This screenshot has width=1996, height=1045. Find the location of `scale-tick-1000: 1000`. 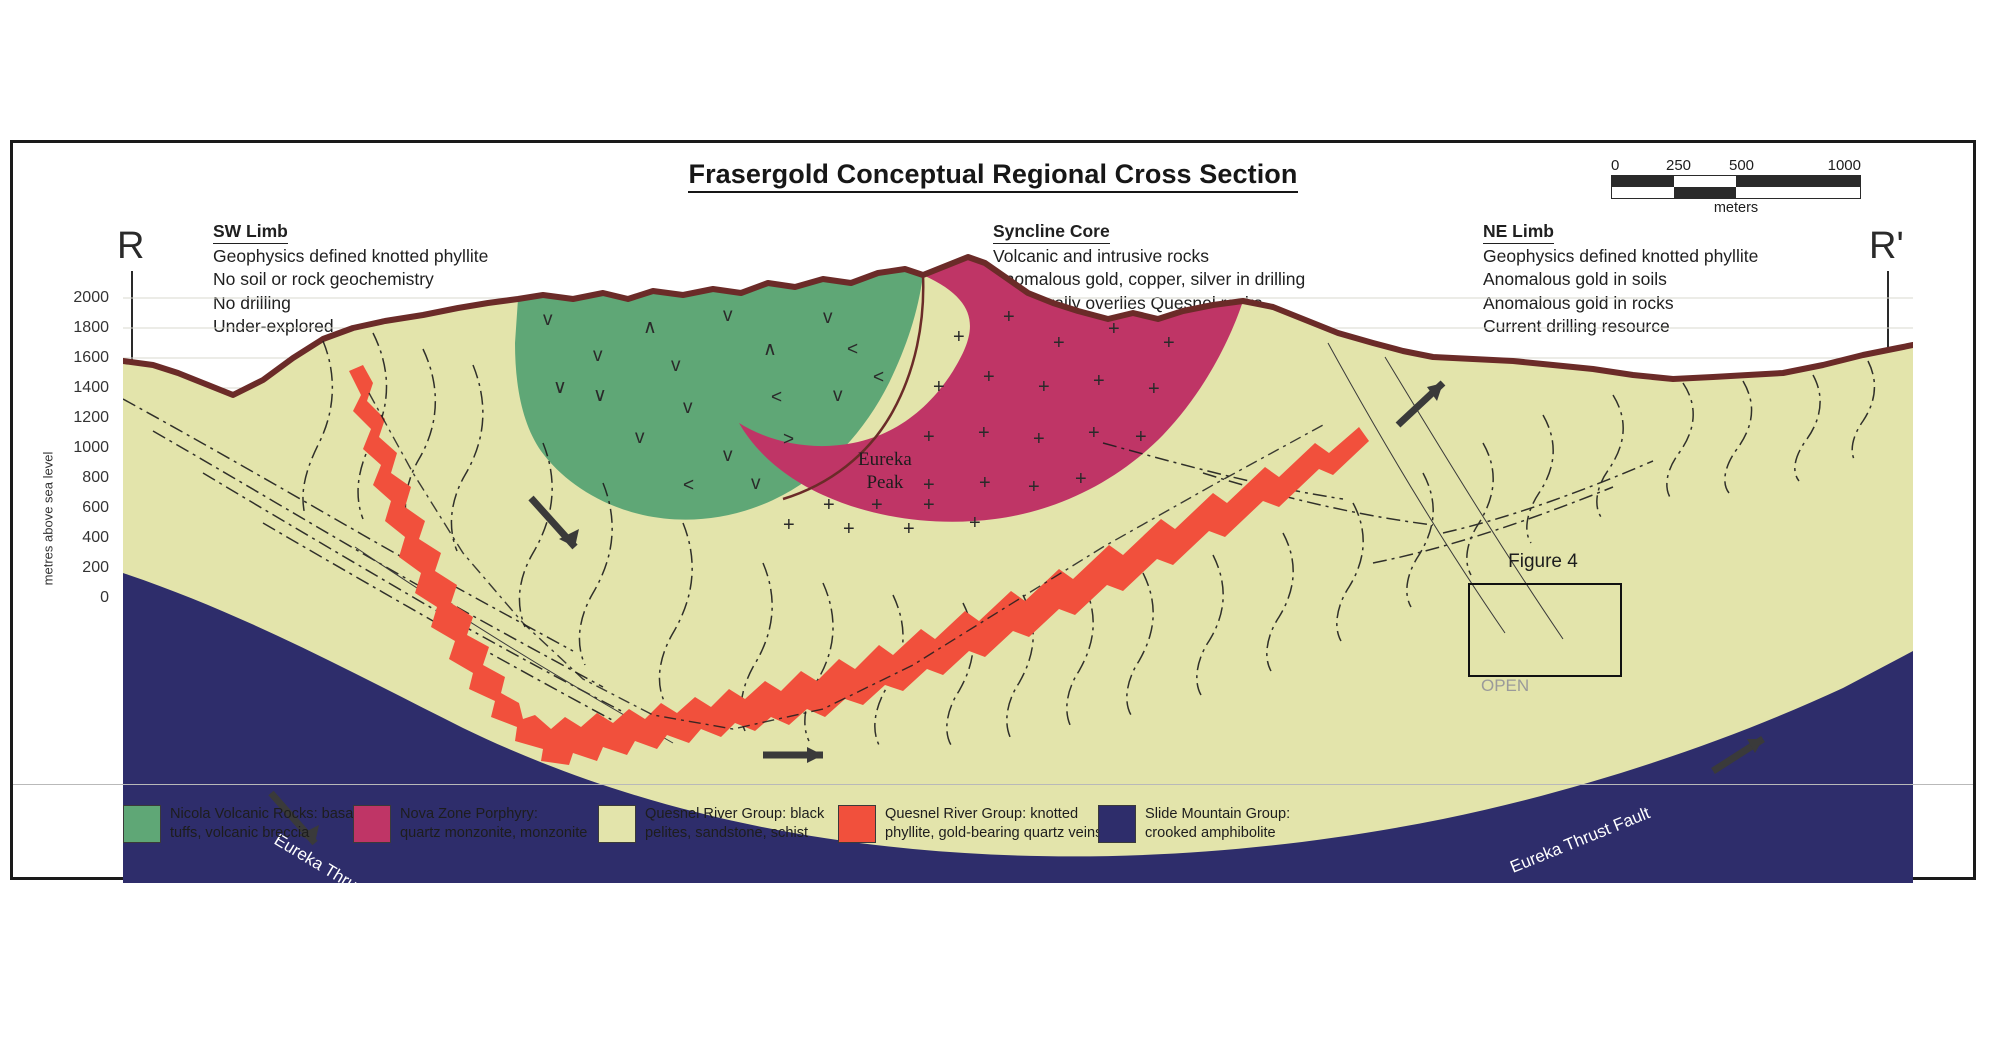

scale-tick-1000: 1000 is located at coordinates (1844, 165).